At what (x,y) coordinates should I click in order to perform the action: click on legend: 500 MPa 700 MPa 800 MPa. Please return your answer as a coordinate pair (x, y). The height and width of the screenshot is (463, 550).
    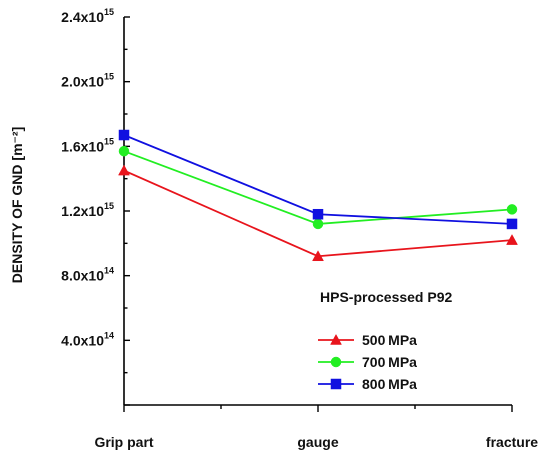
    Looking at the image, I should click on (367, 362).